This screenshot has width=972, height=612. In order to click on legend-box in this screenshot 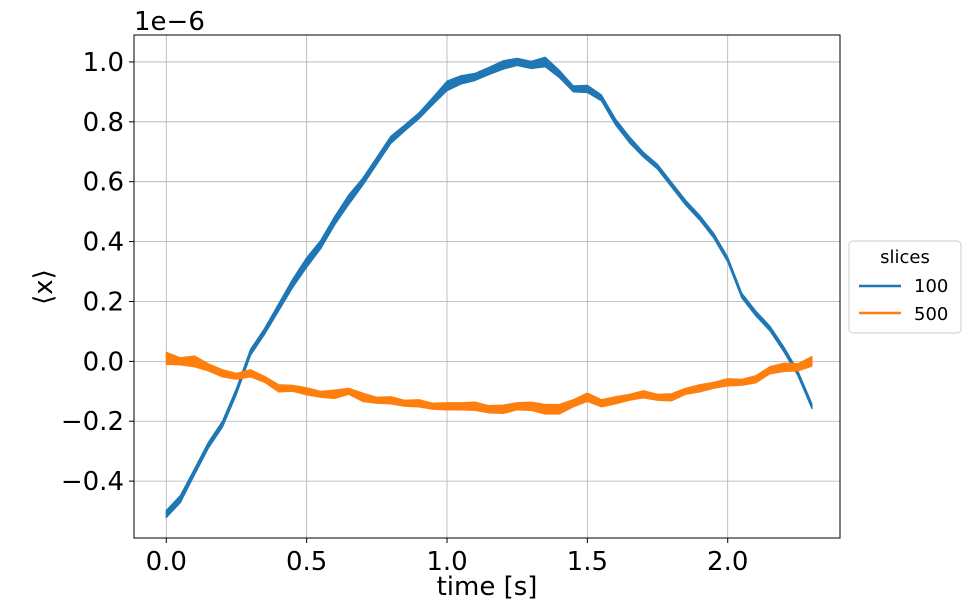, I will do `click(905, 287)`.